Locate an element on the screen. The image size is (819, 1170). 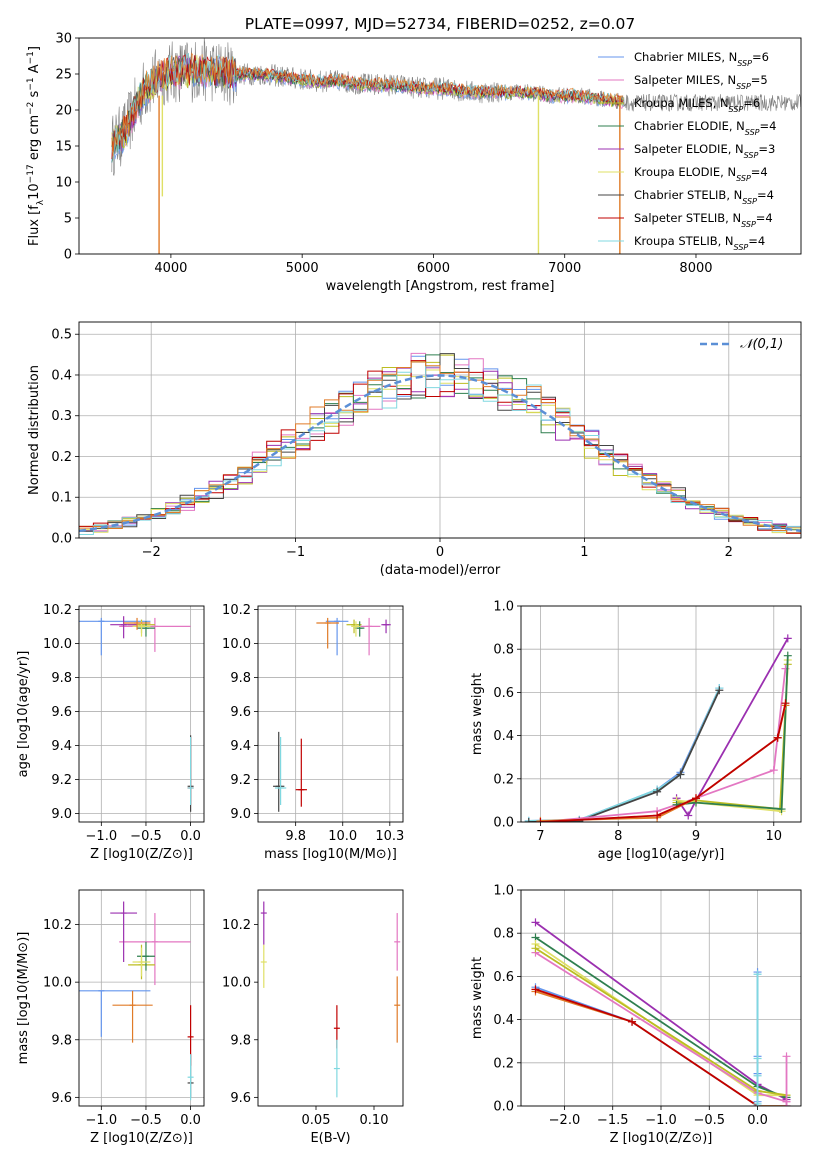
y-tick-label: 9.0 is located at coordinates (240, 814).